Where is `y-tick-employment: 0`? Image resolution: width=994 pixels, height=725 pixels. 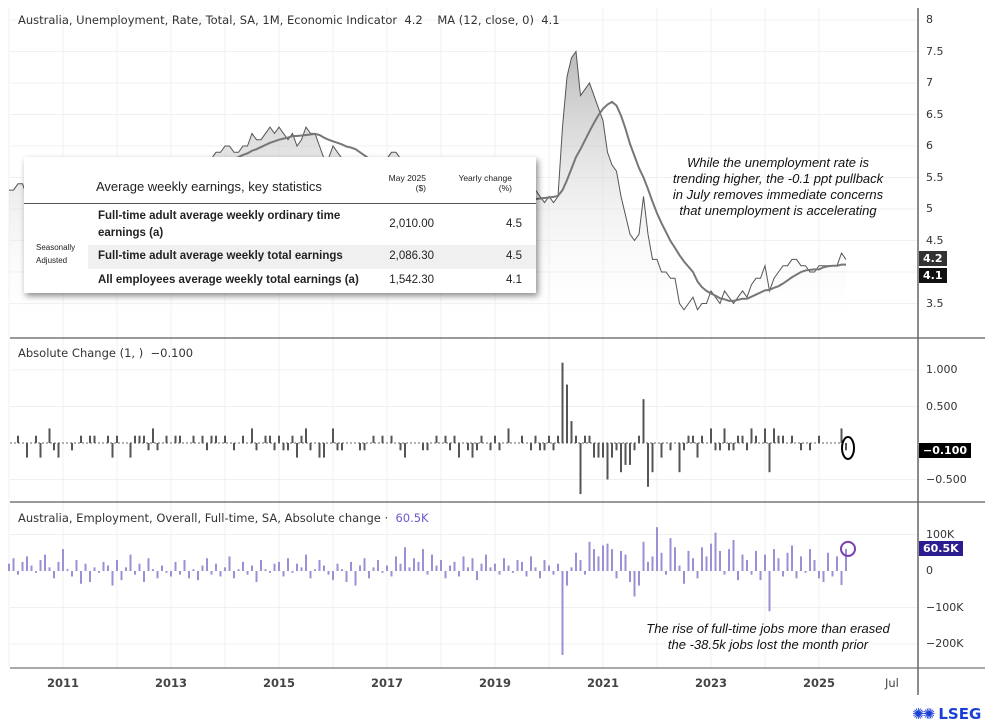 y-tick-employment: 0 is located at coordinates (929, 570).